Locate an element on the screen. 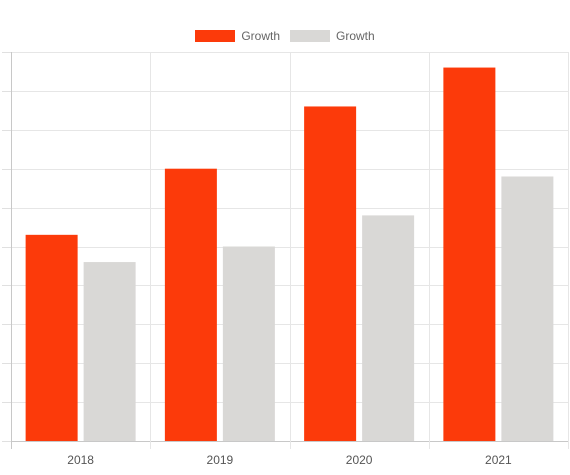 This screenshot has height=475, width=570. legend-item-series-2: Growth is located at coordinates (332, 36).